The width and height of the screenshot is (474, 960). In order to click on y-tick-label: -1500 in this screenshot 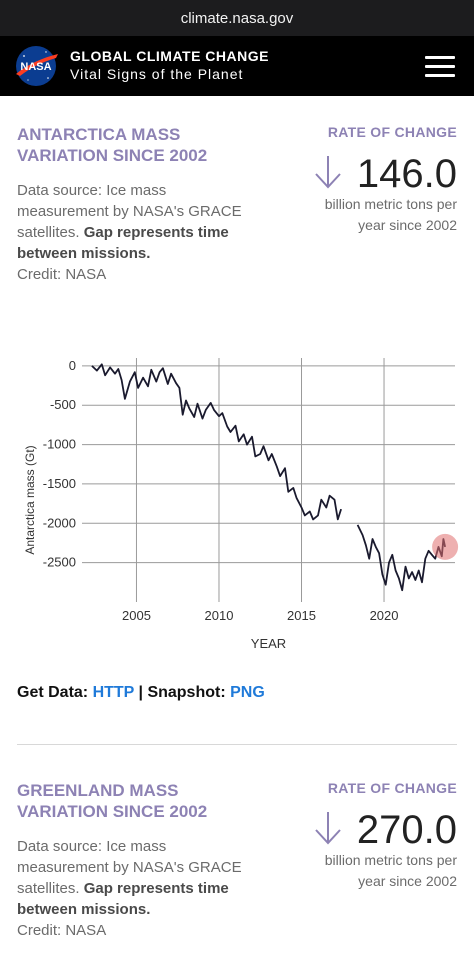, I will do `click(59, 483)`.